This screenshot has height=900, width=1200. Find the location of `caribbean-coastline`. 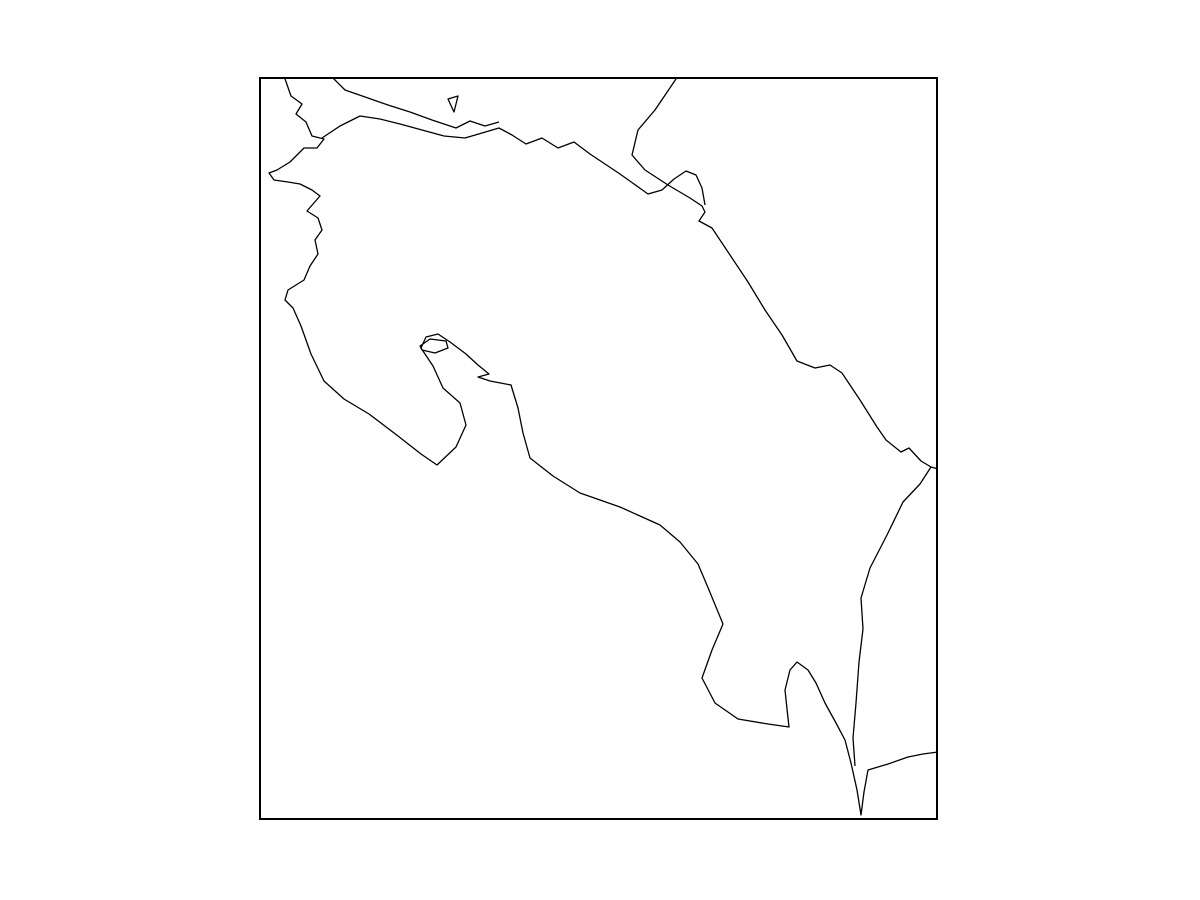

caribbean-coastline is located at coordinates (784, 274).